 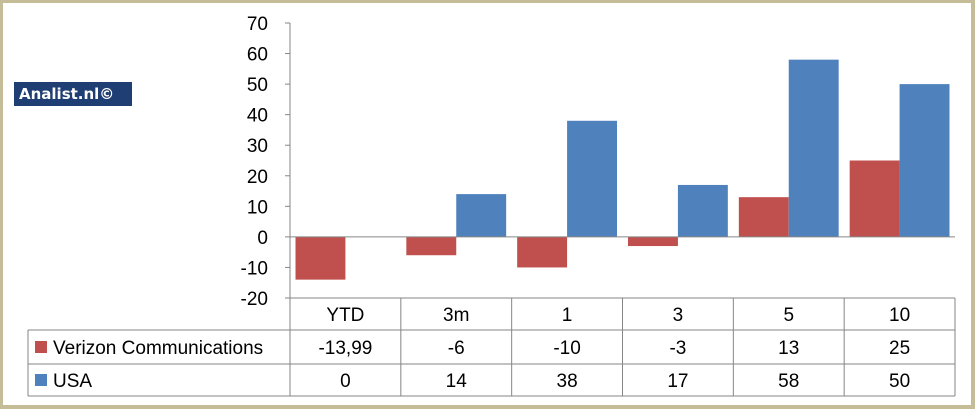 I want to click on y-tick-label: 30, so click(x=257, y=146).